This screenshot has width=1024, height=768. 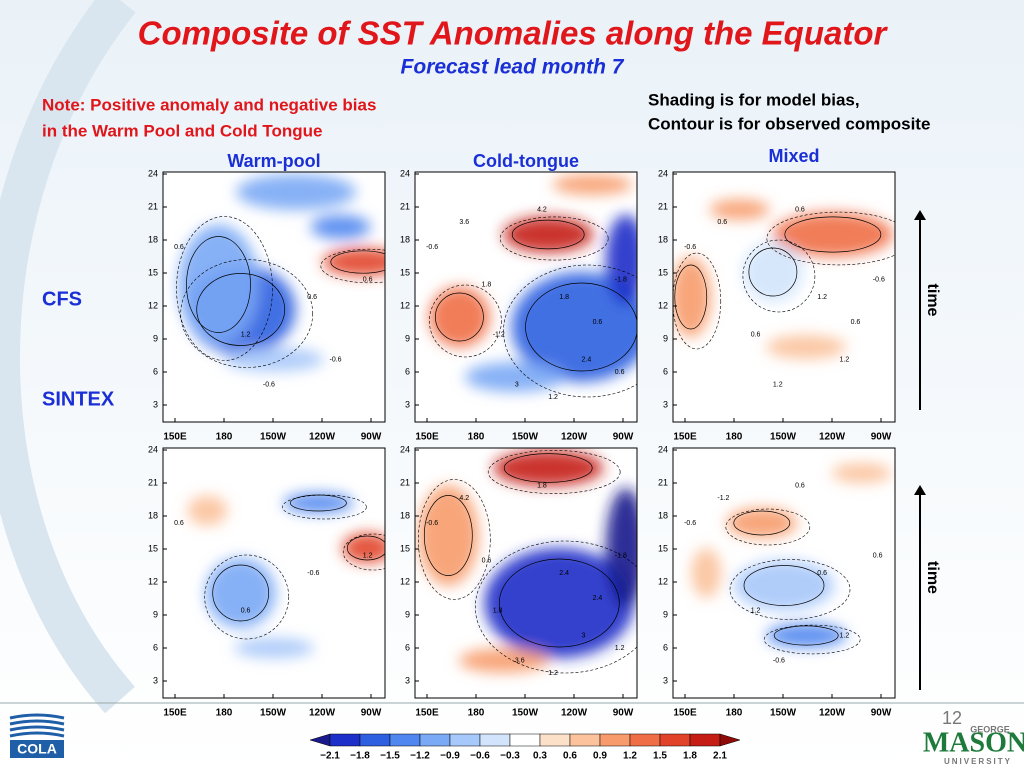 I want to click on x-tick-label: 150E, so click(x=175, y=437).